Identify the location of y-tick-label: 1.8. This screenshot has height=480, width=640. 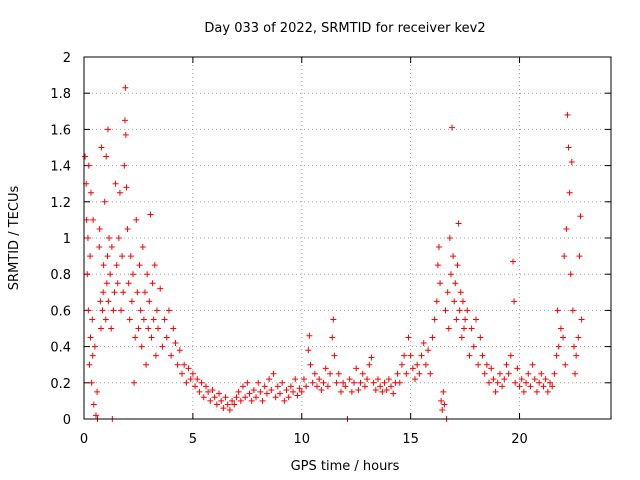
(60, 94).